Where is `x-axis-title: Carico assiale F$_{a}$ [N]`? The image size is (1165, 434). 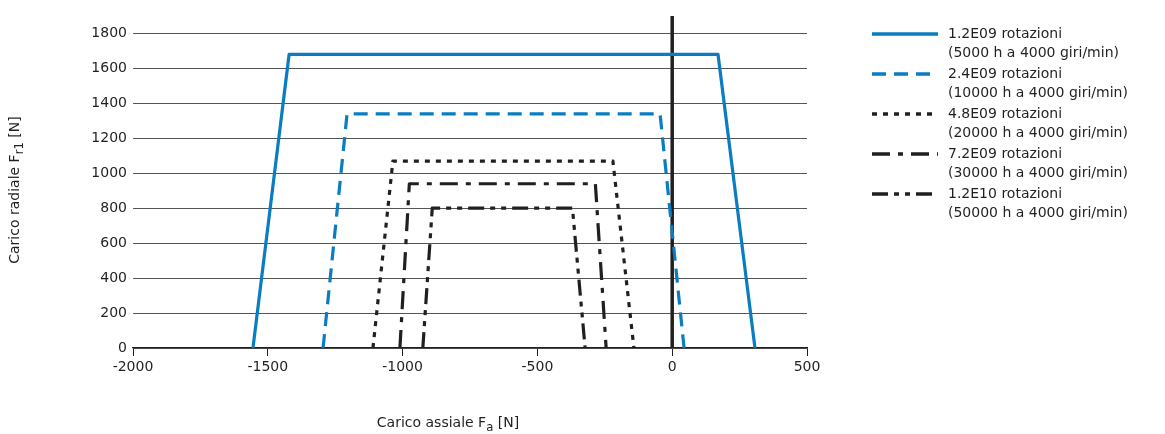
x-axis-title: Carico assiale F$_{a}$ [N] is located at coordinates (448, 424).